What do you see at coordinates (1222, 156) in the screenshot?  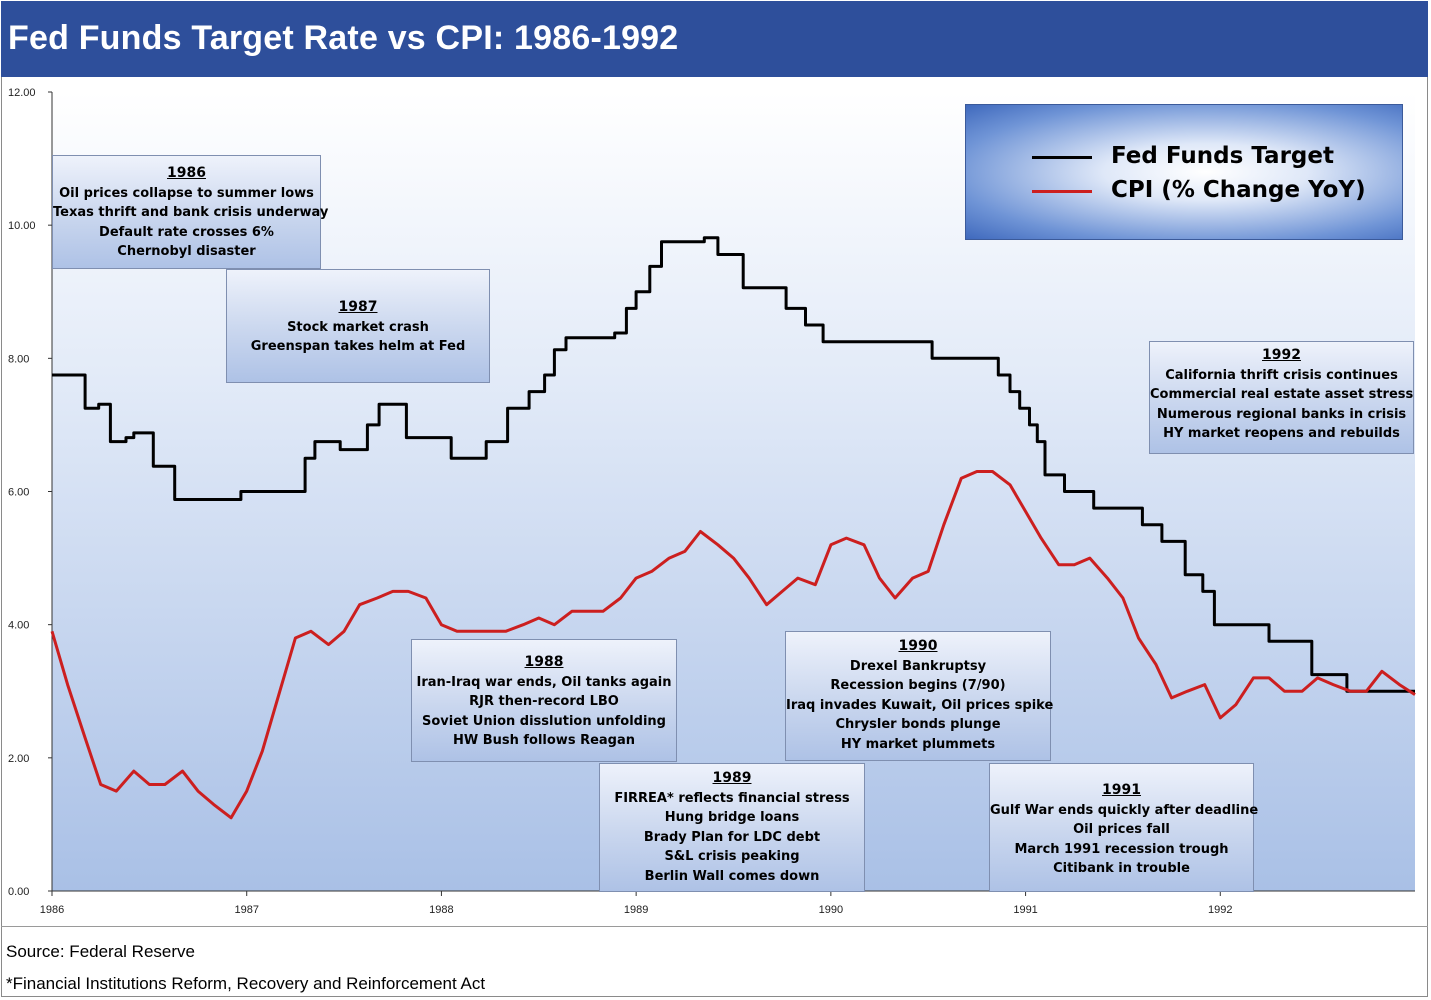 I see `legend-label-fed: Fed Funds Target` at bounding box center [1222, 156].